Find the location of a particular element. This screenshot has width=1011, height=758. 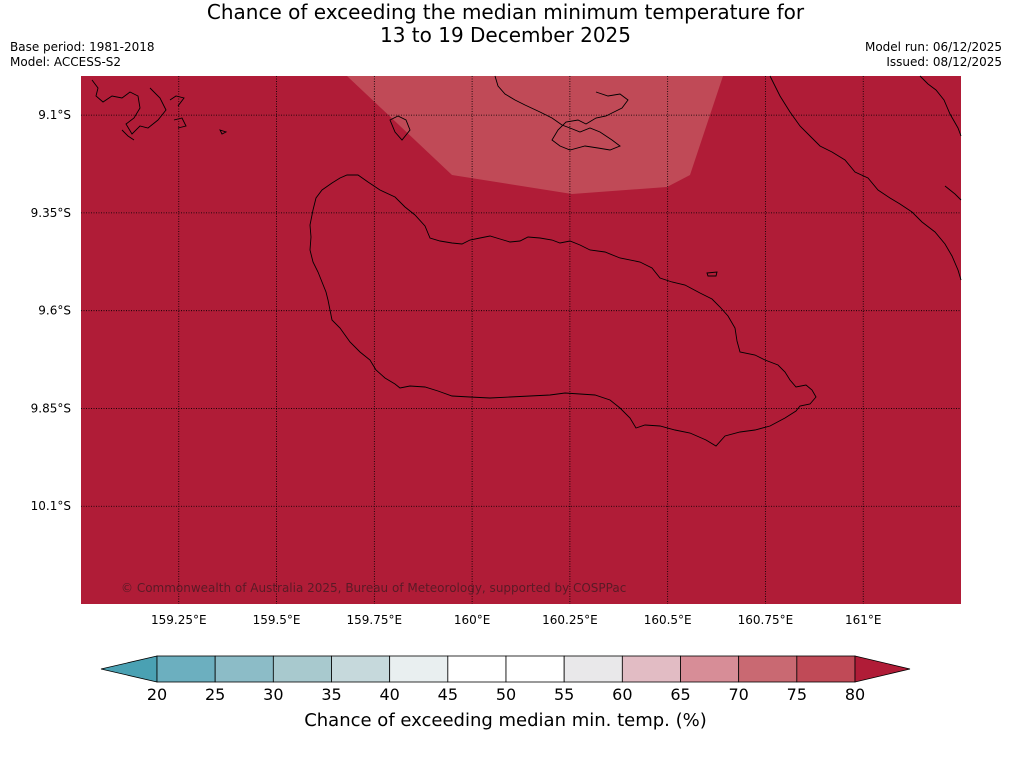

longitude-tick-label: 160.25°E is located at coordinates (570, 620).